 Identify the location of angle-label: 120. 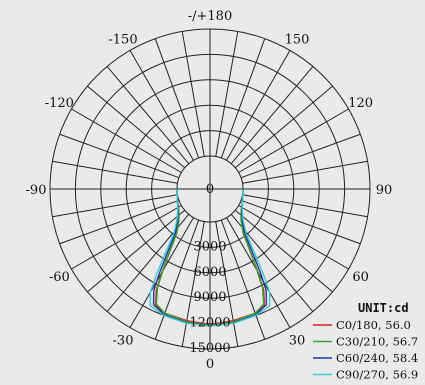
(360, 103).